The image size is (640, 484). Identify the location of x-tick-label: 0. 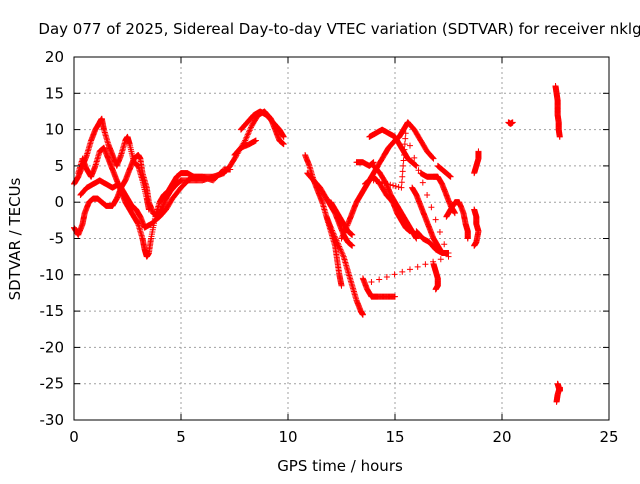
(74, 437).